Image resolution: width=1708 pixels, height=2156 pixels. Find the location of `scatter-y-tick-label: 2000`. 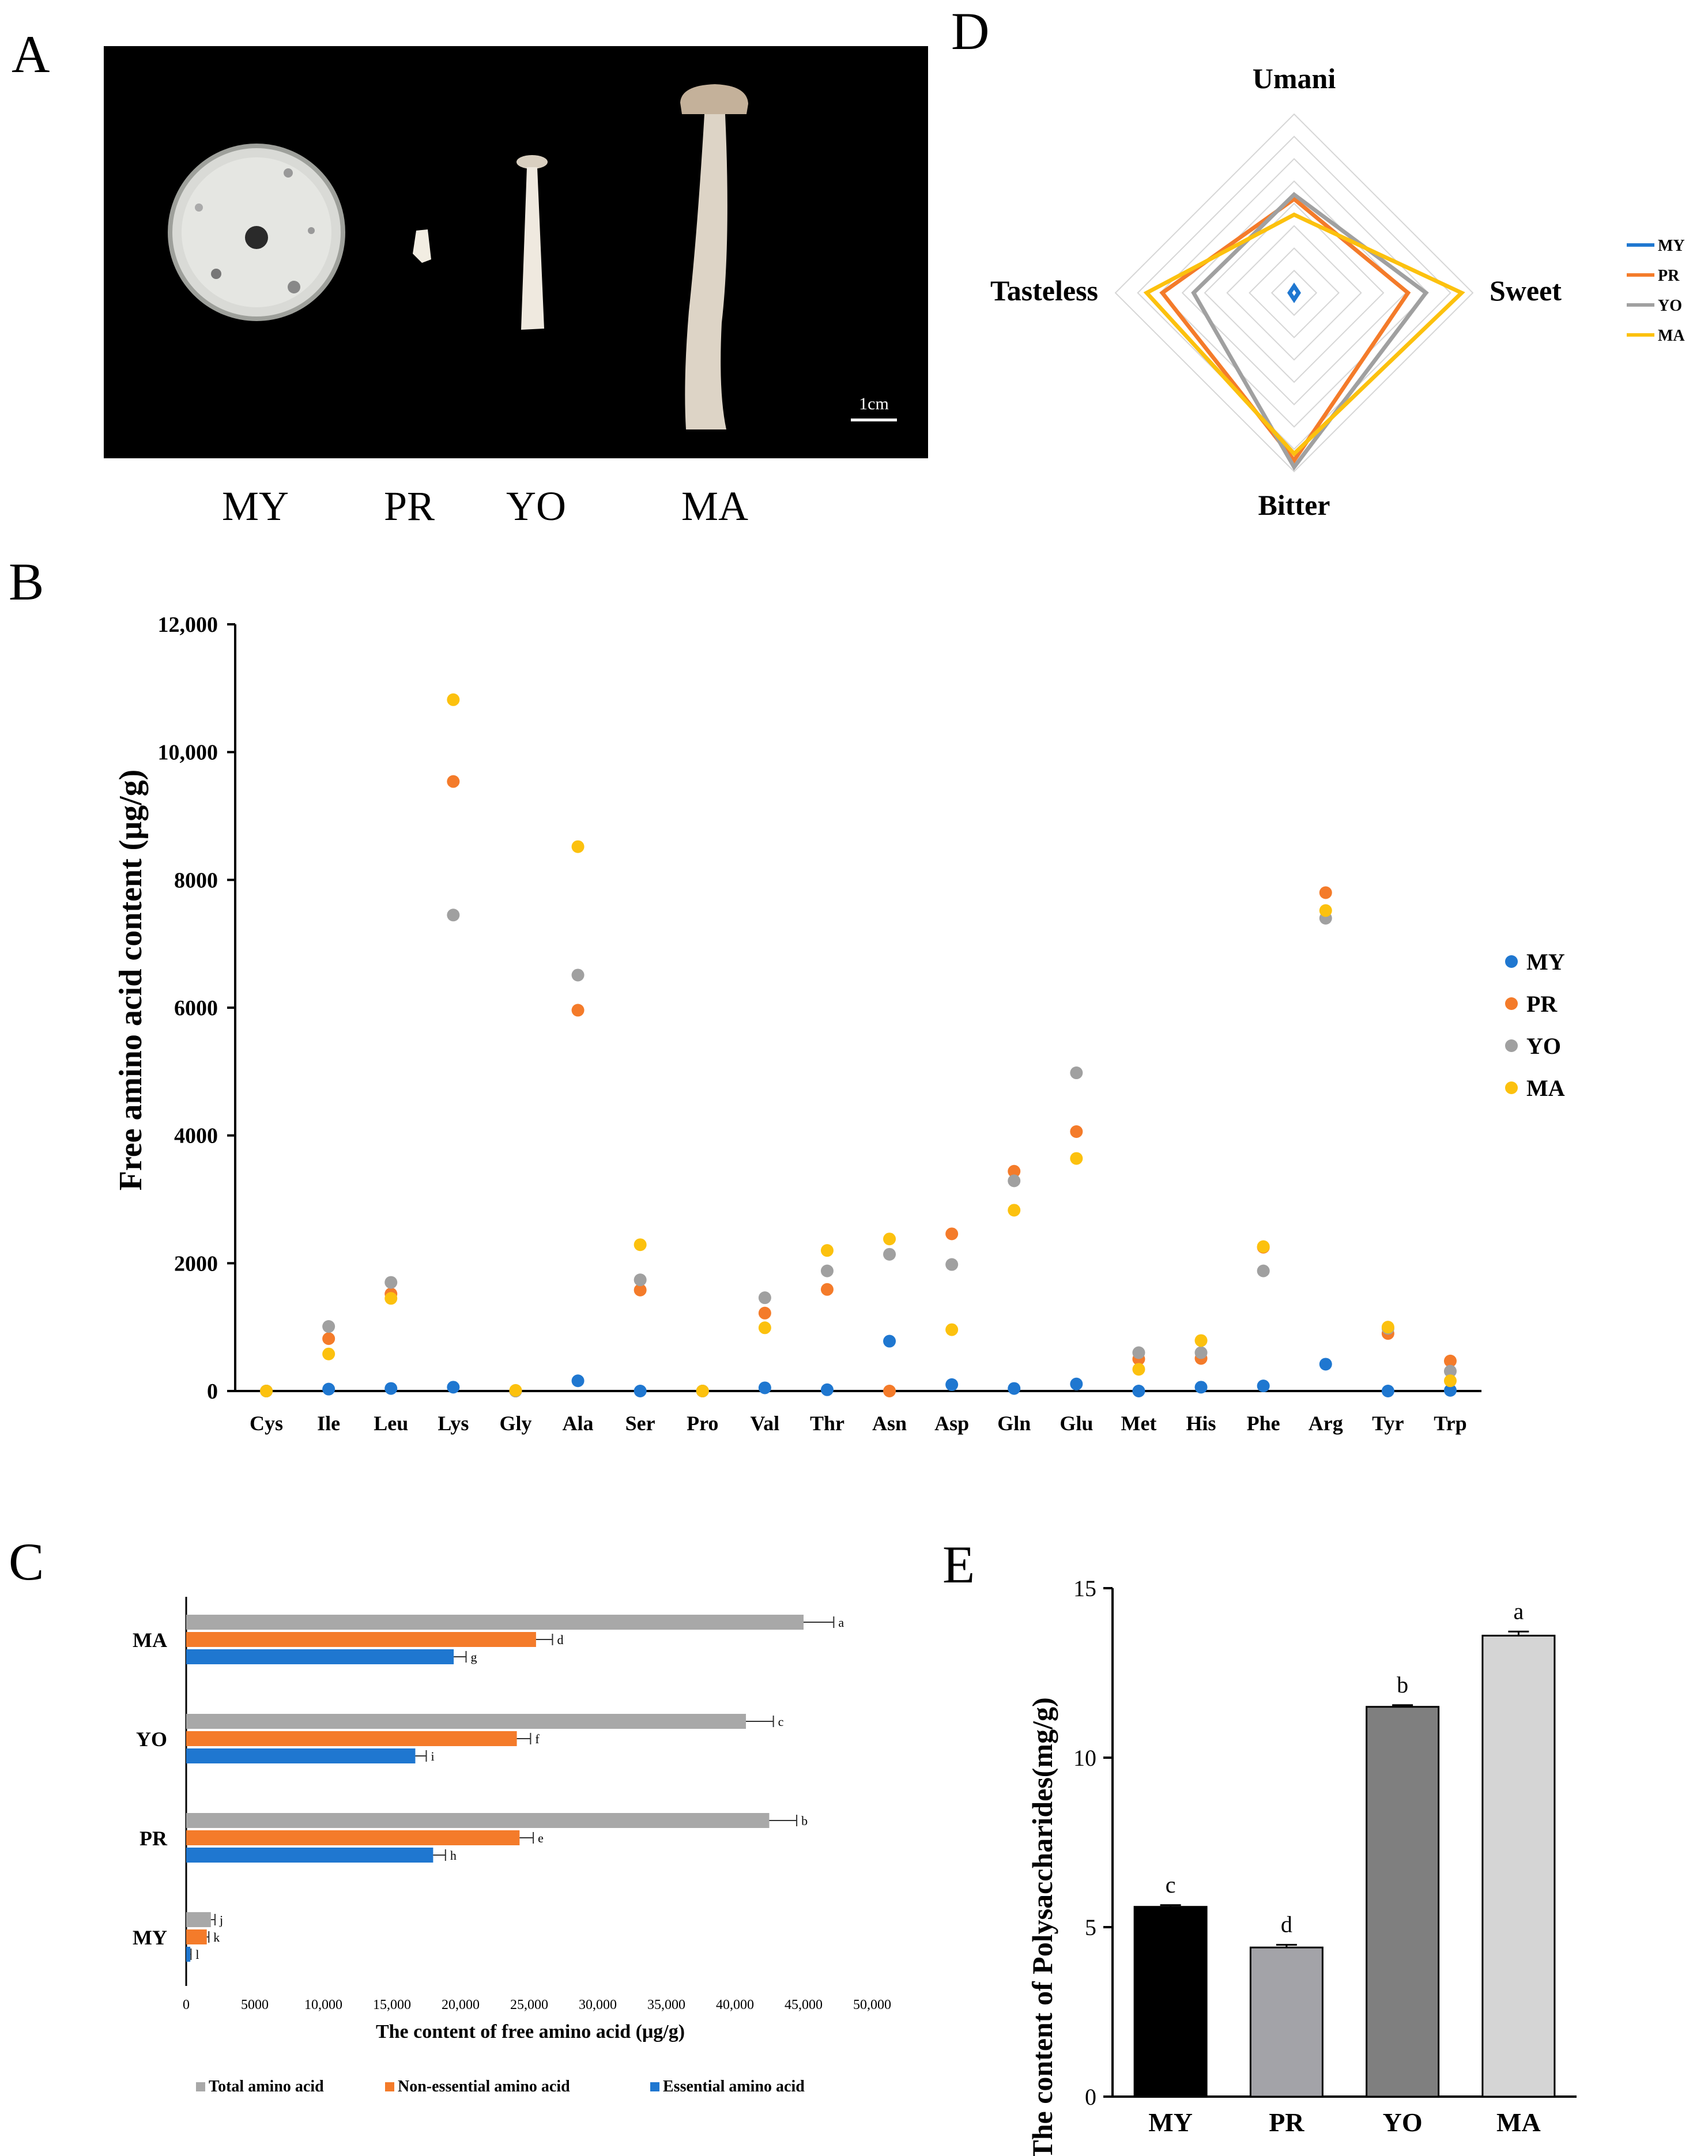

scatter-y-tick-label: 2000 is located at coordinates (196, 1264).